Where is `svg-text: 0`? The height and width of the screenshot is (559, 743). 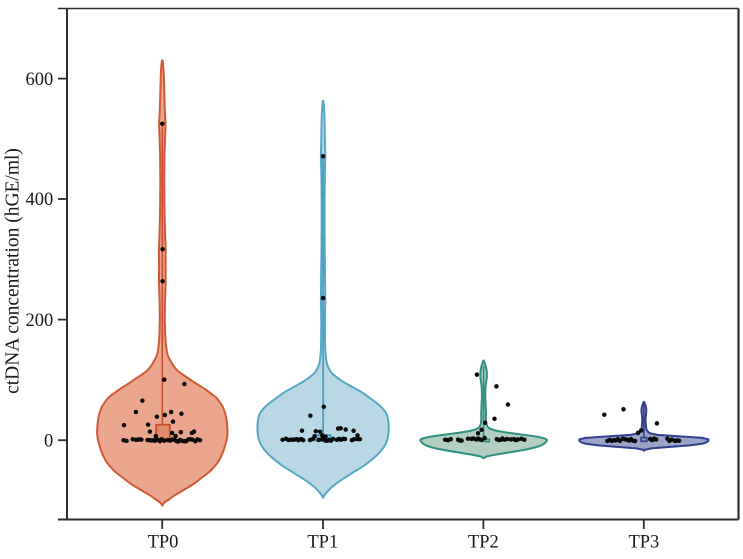
svg-text: 0 is located at coordinates (48, 441).